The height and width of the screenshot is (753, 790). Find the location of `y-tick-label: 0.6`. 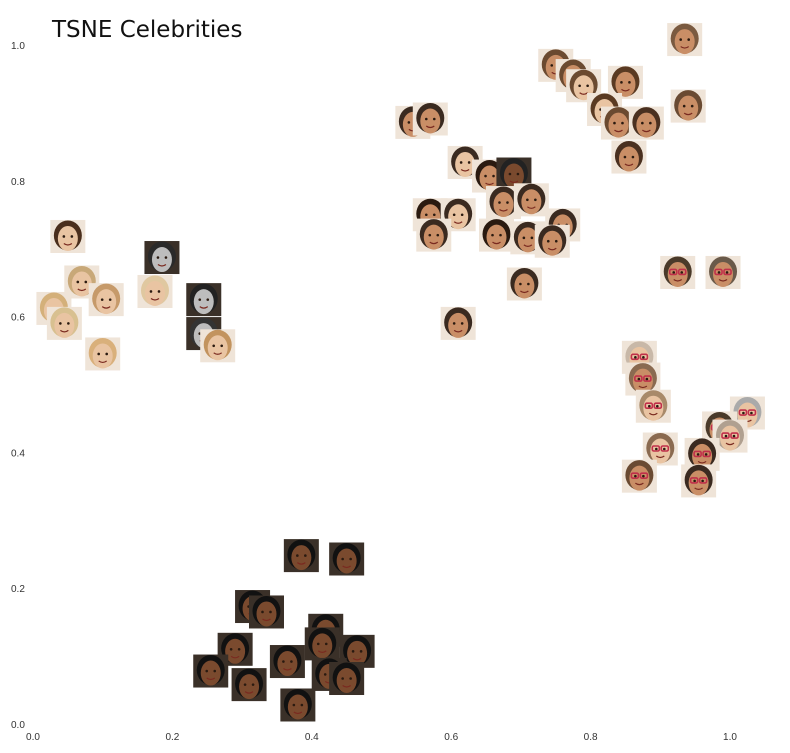

y-tick-label: 0.6 is located at coordinates (18, 318).